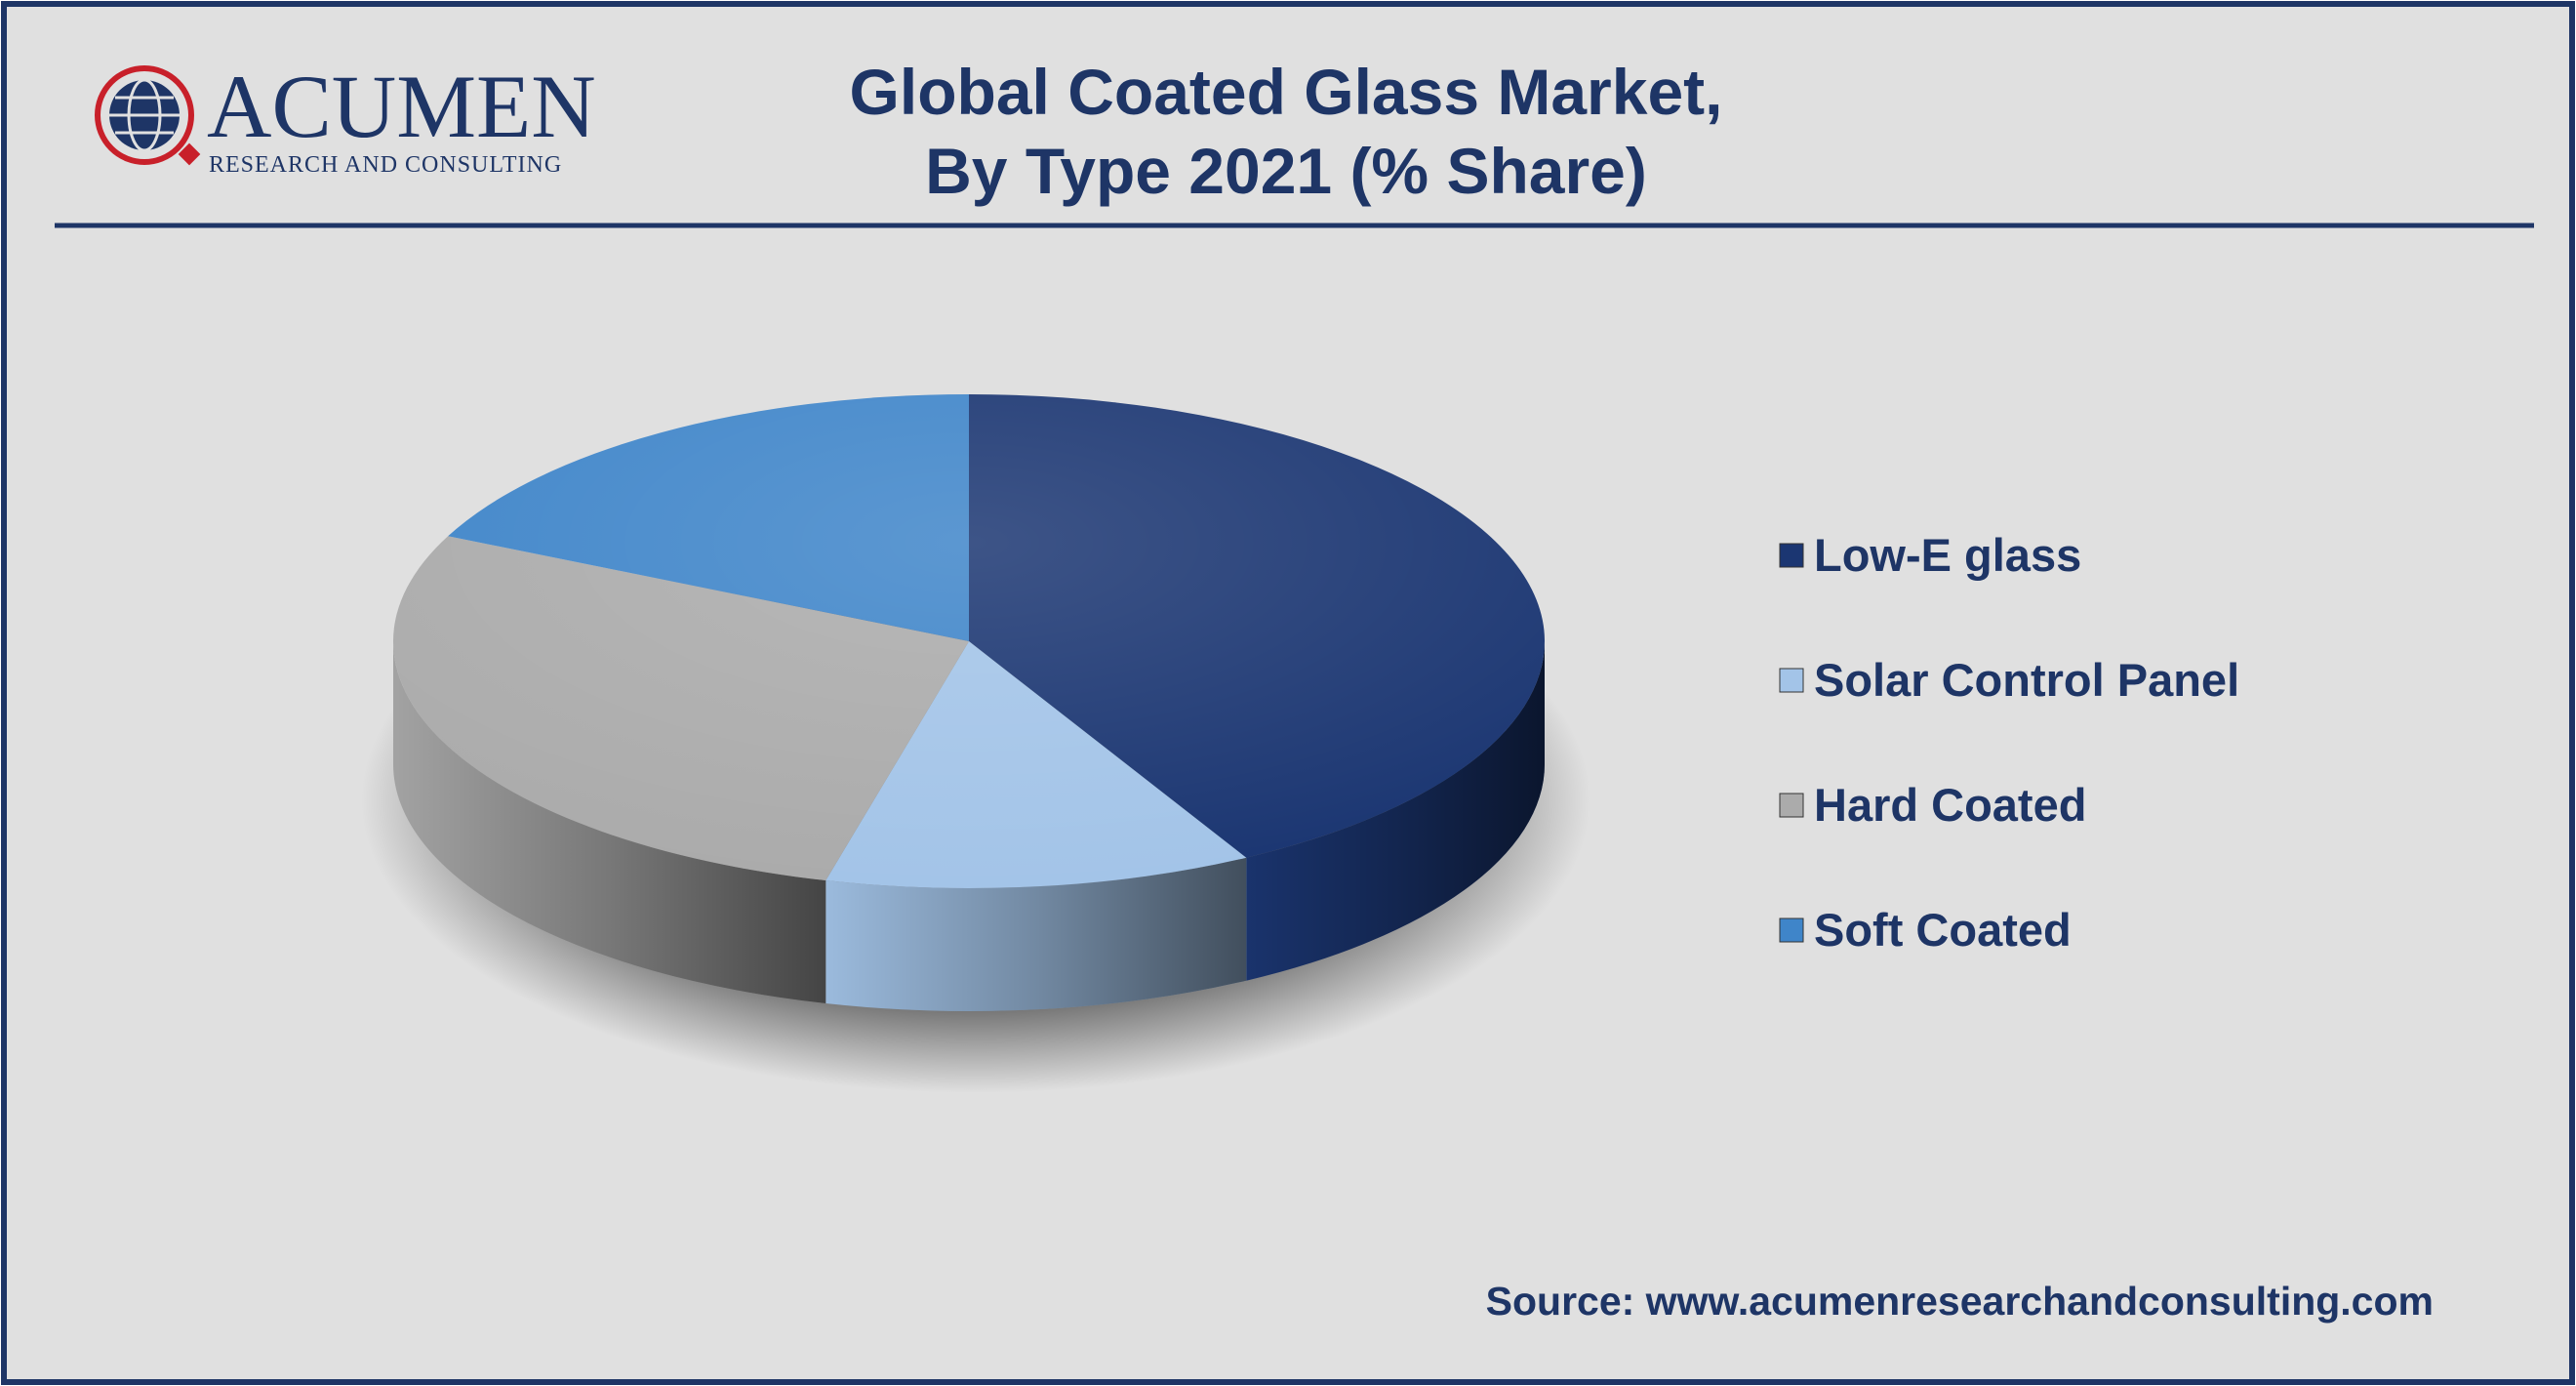 This screenshot has height=1386, width=2576. Describe the element at coordinates (1950, 805) in the screenshot. I see `legend-label: Hard Coated` at that location.